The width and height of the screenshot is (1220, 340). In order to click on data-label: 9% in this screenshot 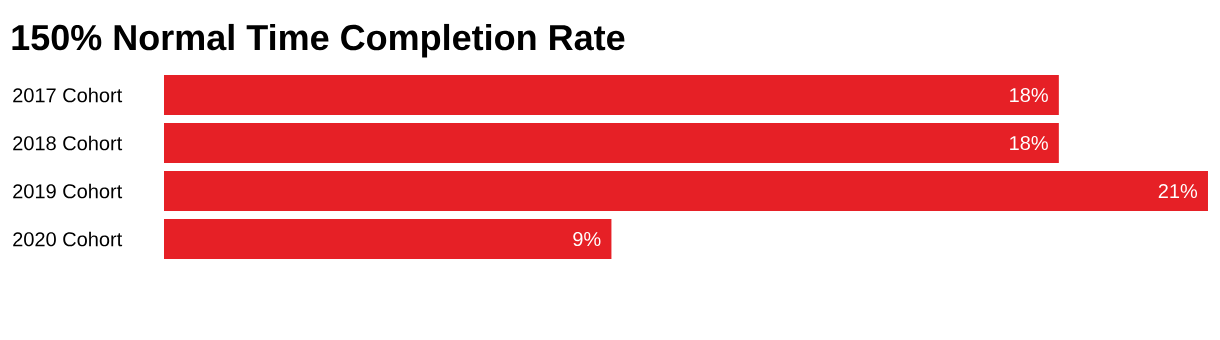, I will do `click(587, 239)`.